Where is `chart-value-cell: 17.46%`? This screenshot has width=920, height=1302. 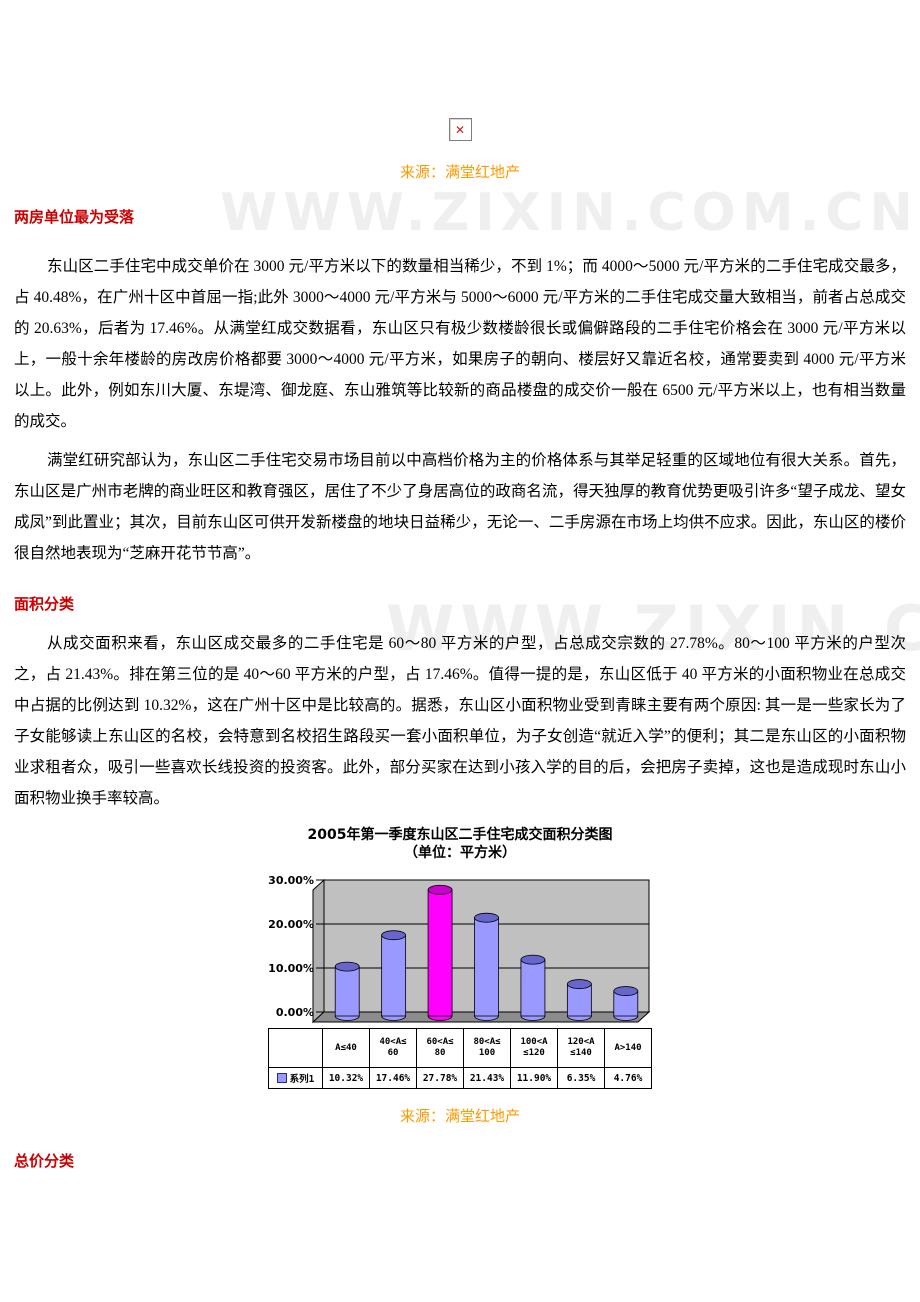
chart-value-cell: 17.46% is located at coordinates (393, 1078).